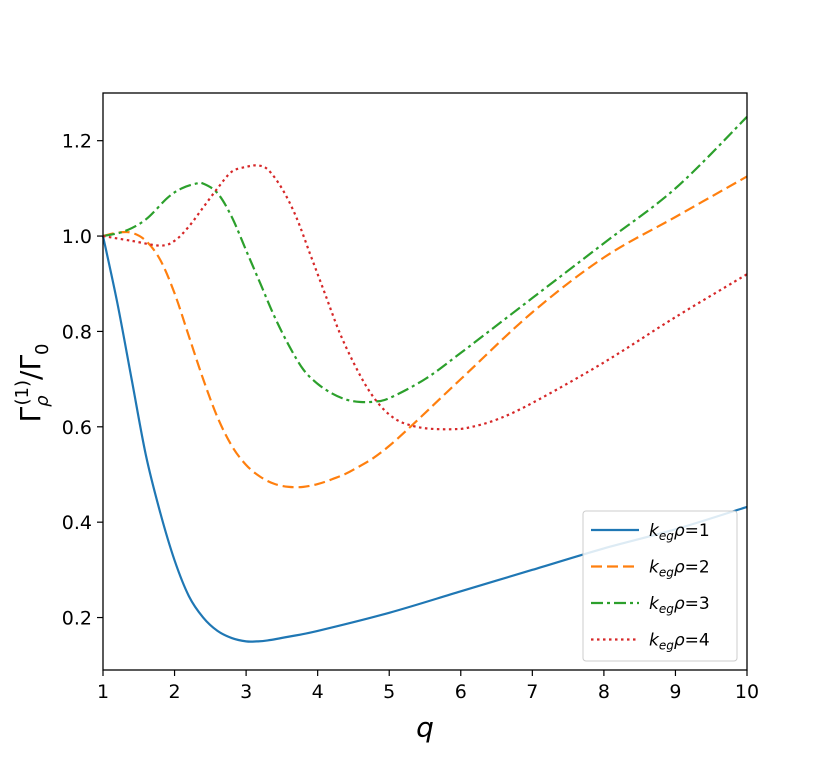 The height and width of the screenshot is (772, 830). What do you see at coordinates (77, 523) in the screenshot?
I see `y-tick-label: 0.4` at bounding box center [77, 523].